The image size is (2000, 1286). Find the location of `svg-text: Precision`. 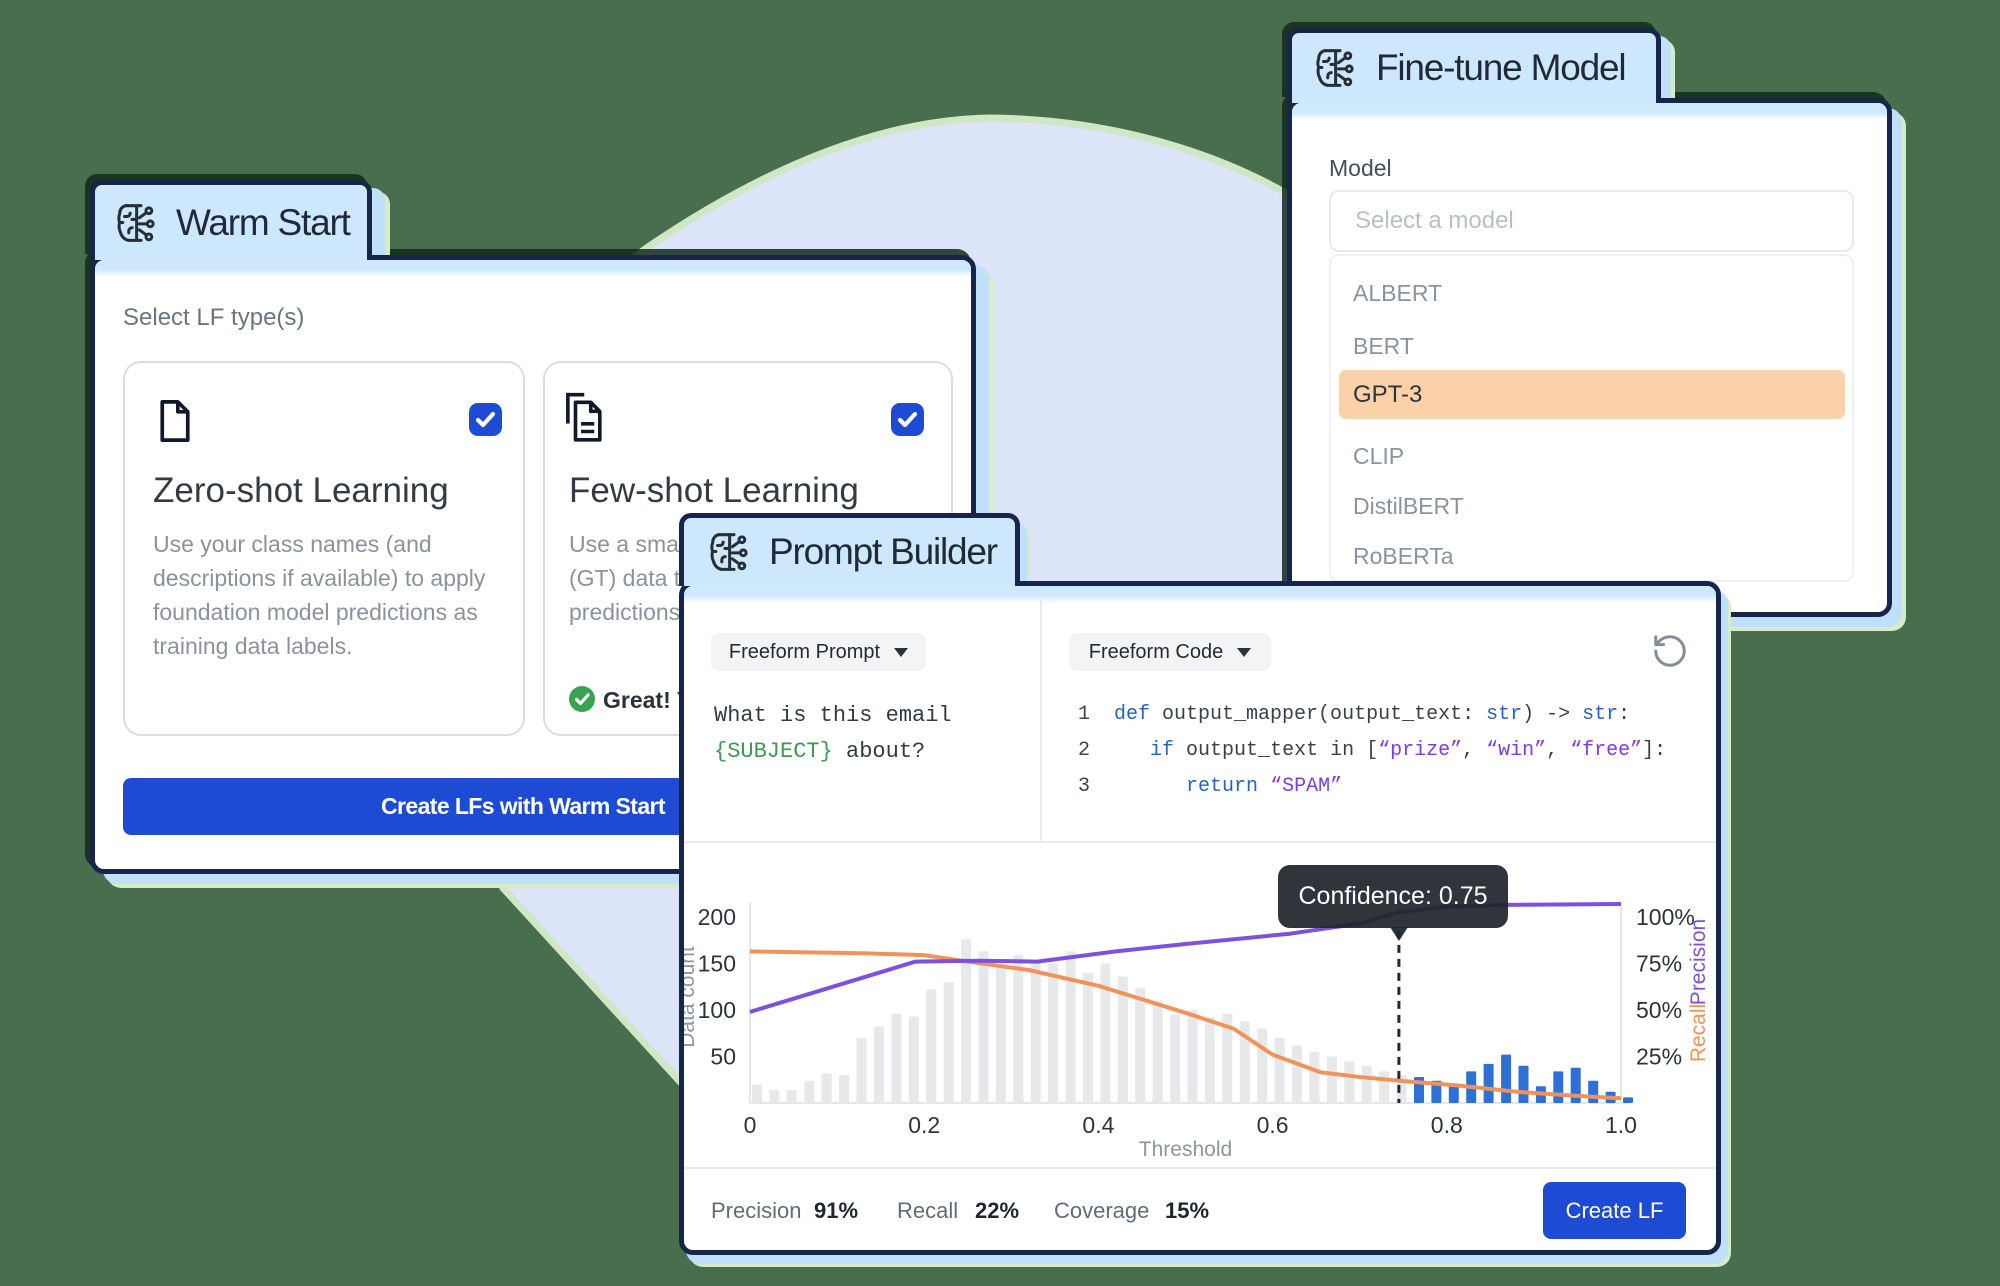

svg-text: Precision is located at coordinates (1698, 962).